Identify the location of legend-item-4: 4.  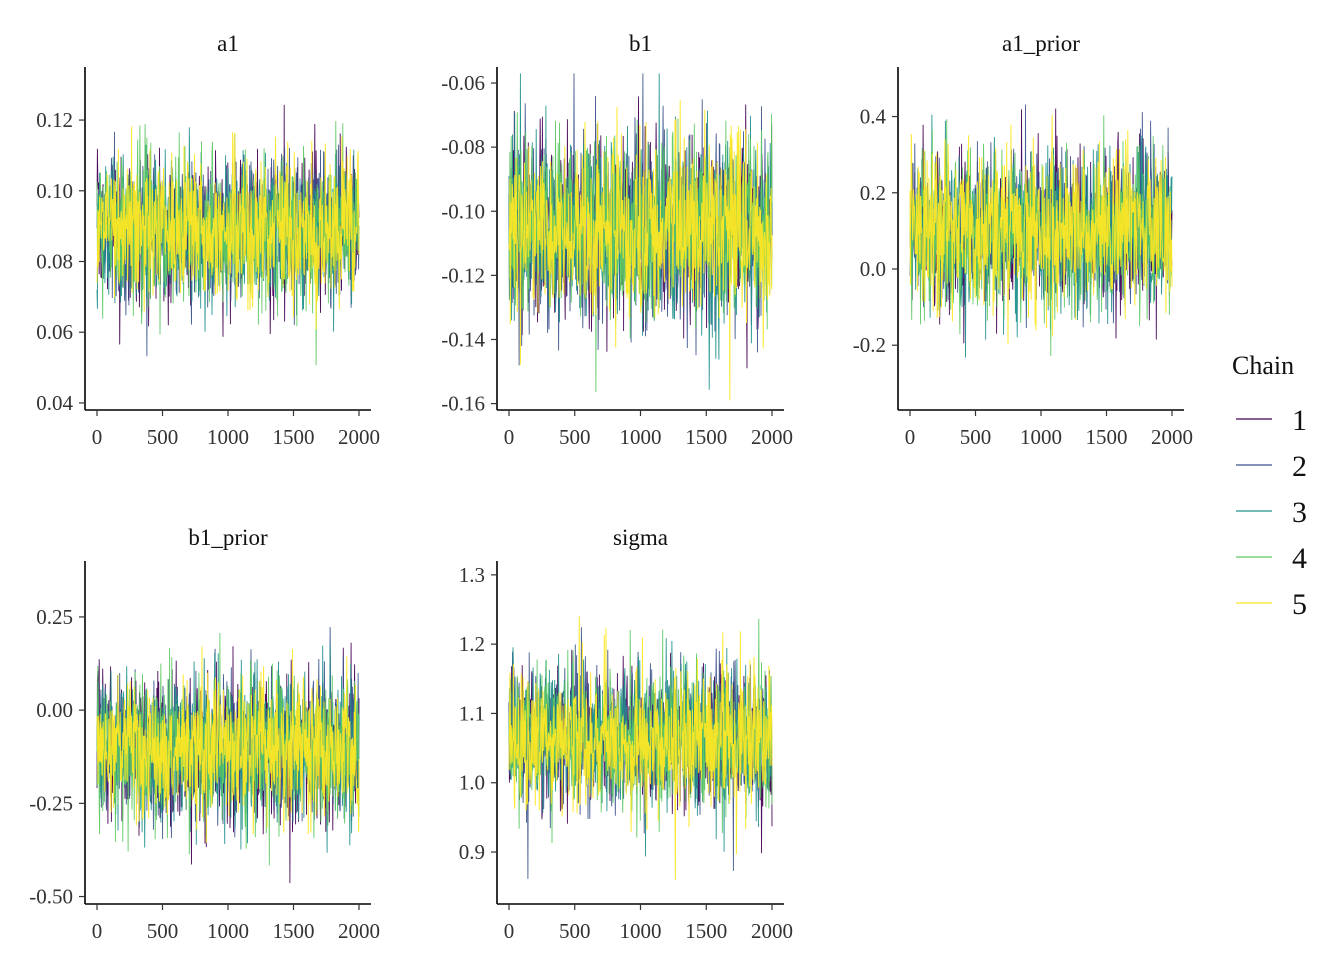
(1271, 558).